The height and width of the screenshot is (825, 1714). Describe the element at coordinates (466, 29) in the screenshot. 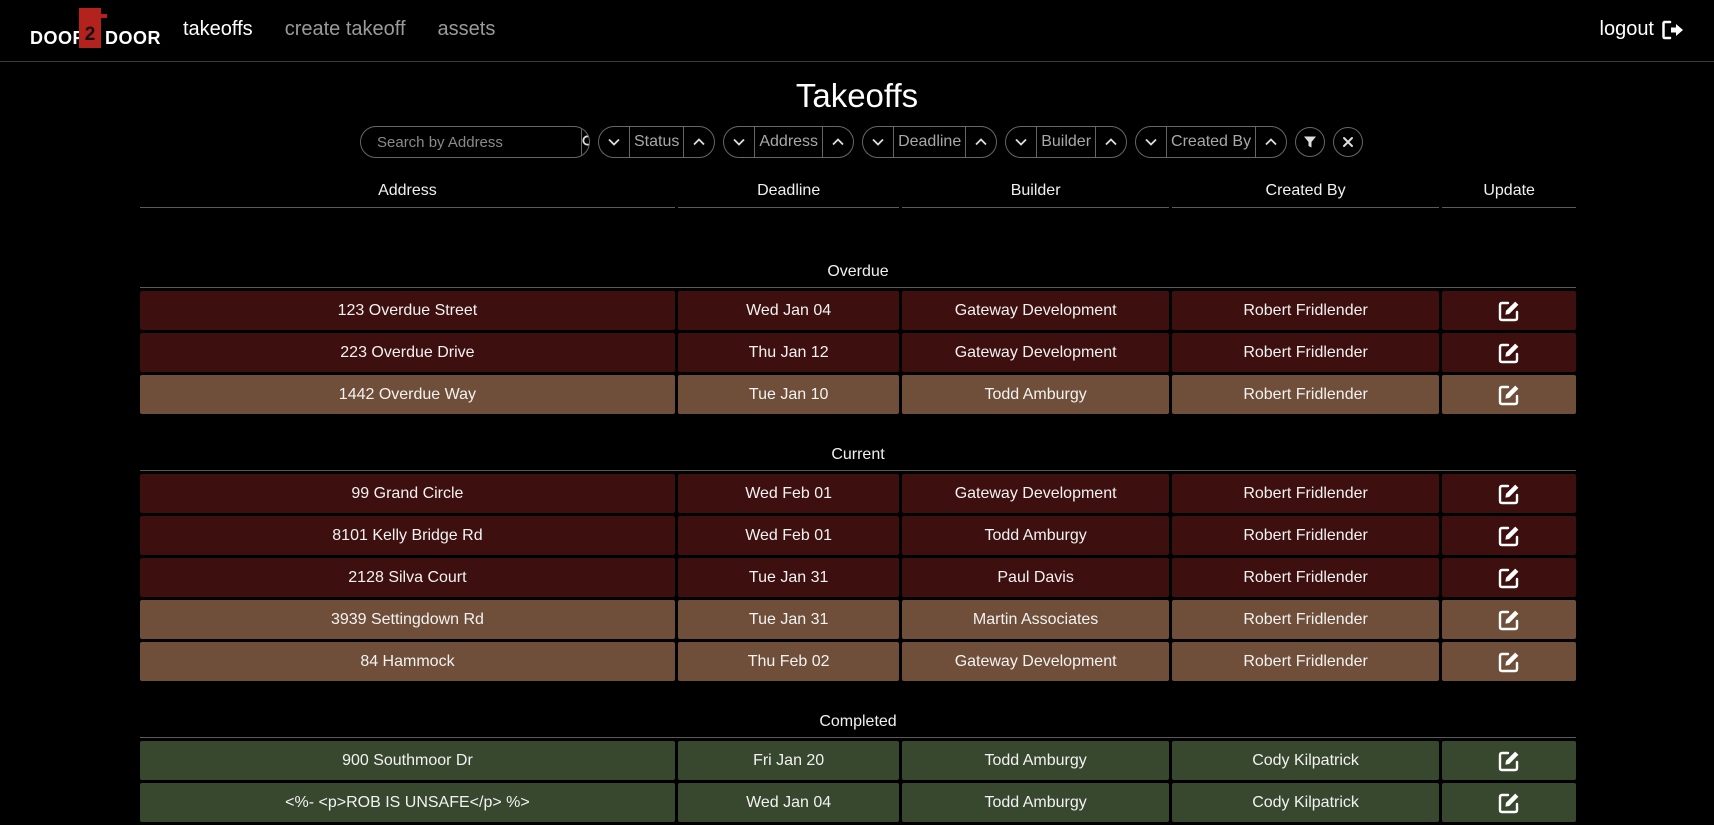

I see `nav-assets: assets` at that location.